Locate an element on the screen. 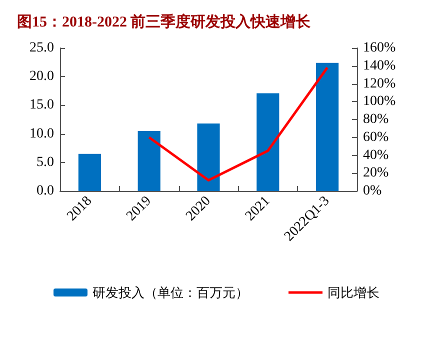 The height and width of the screenshot is (342, 433). y-tick-label: 25.0 is located at coordinates (42, 48).